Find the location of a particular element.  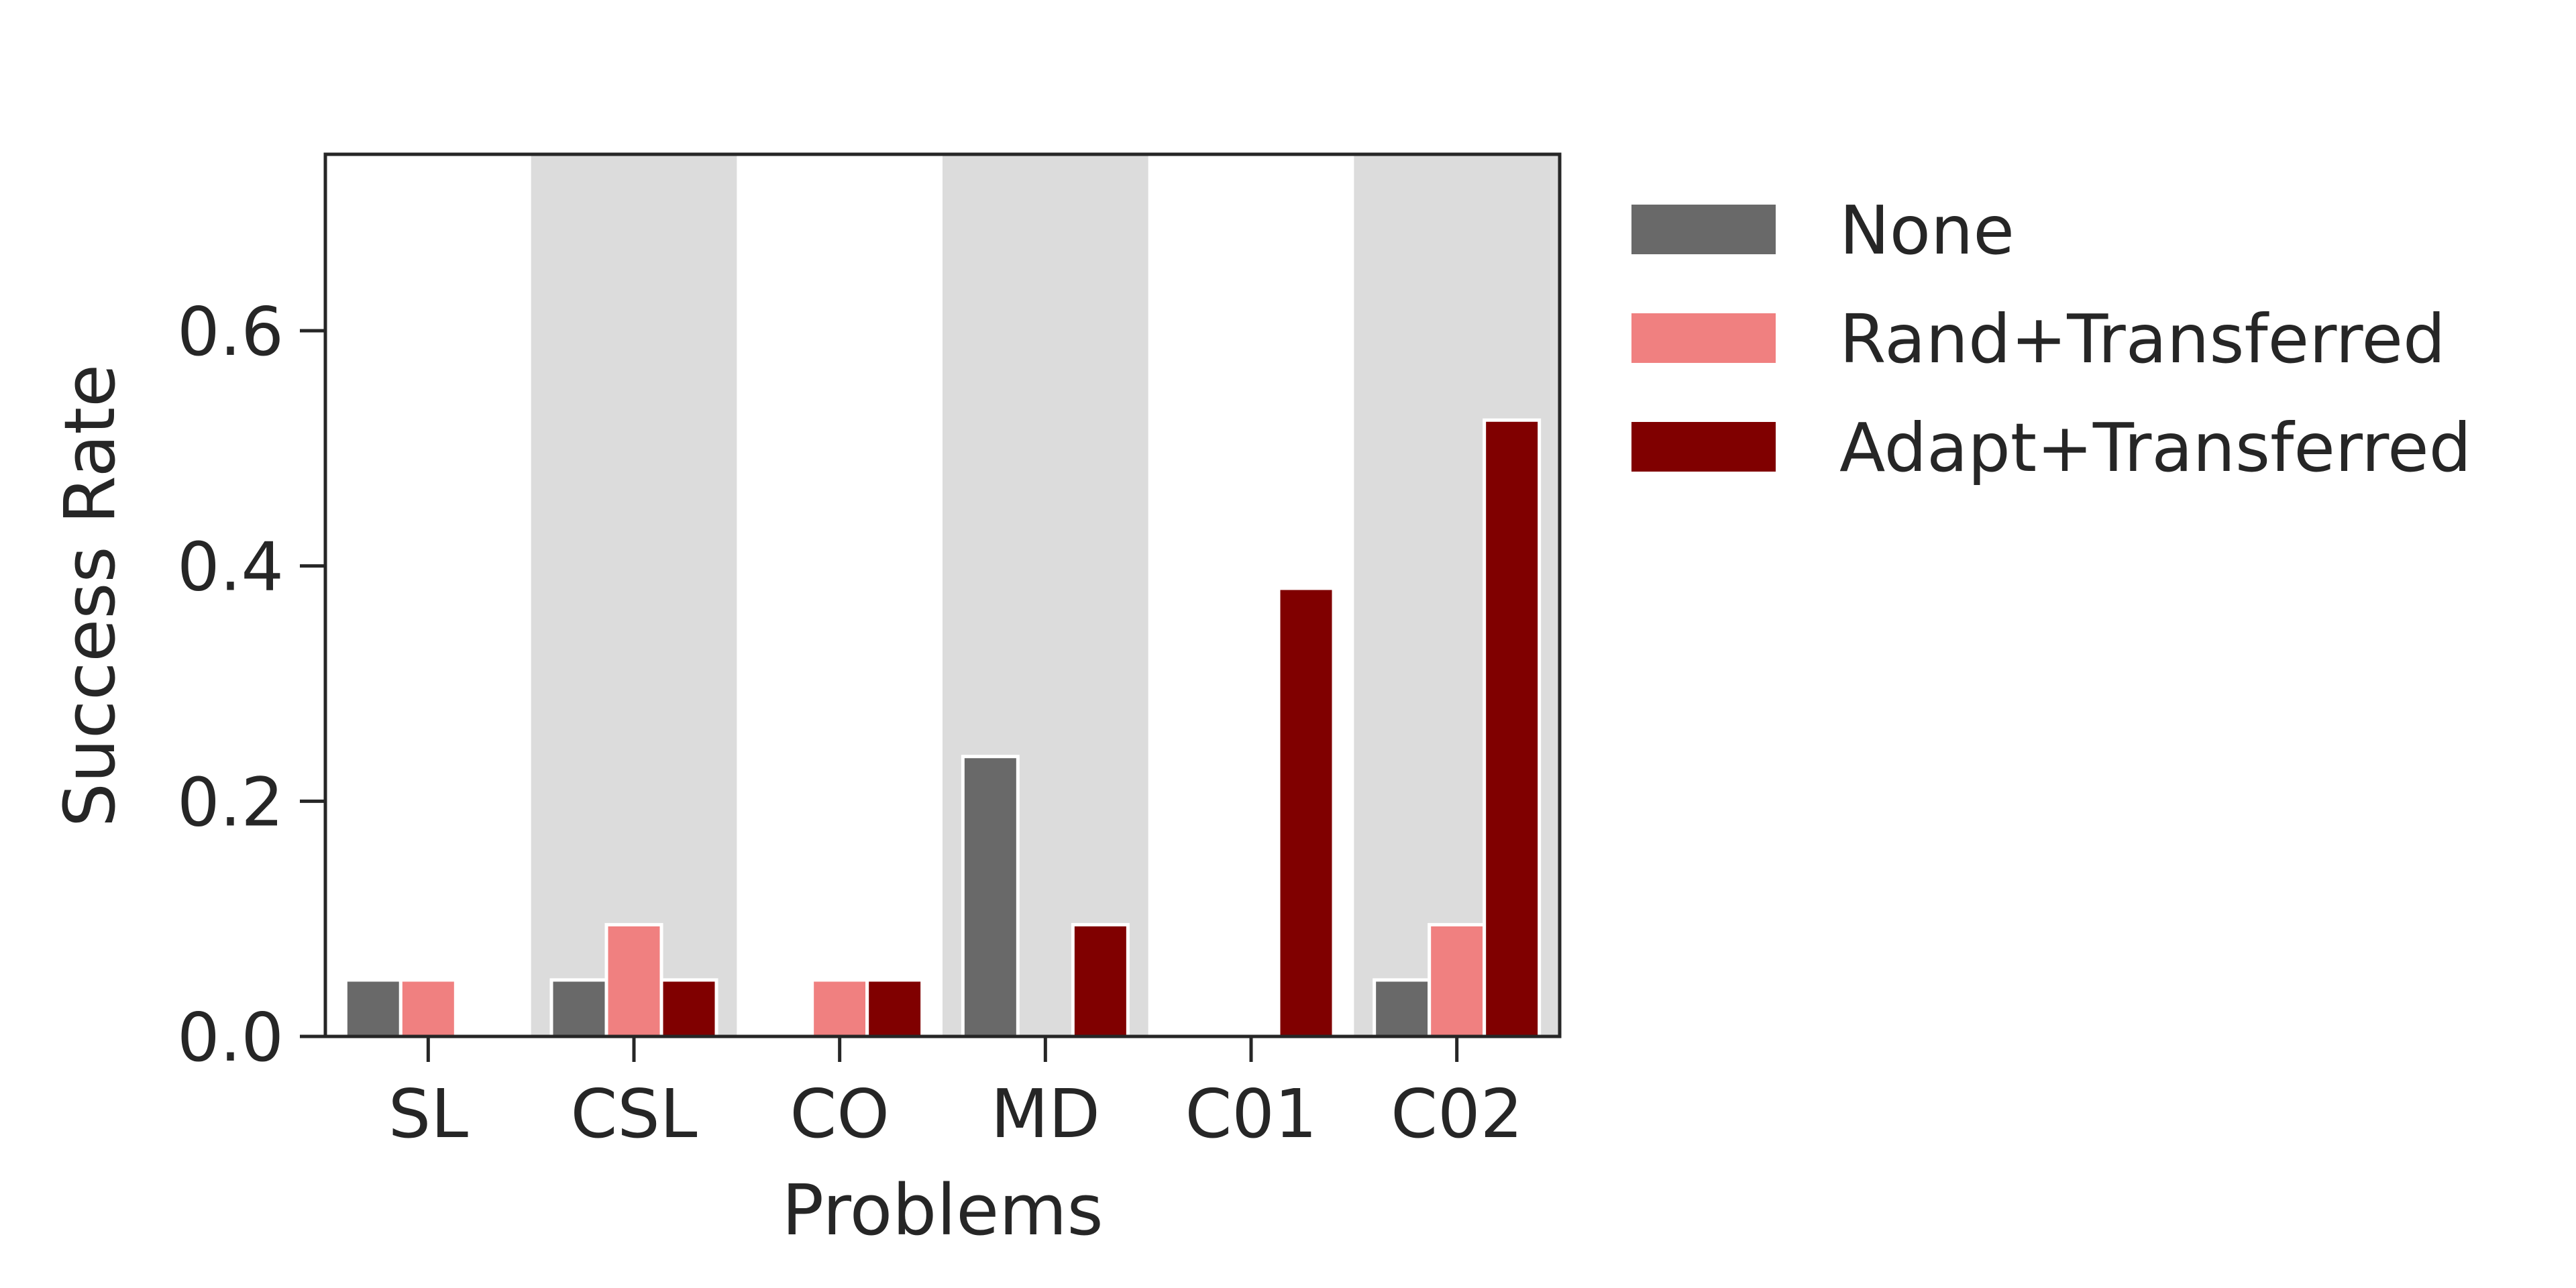

legend-swatch-adapt-transferred is located at coordinates (1703, 447).